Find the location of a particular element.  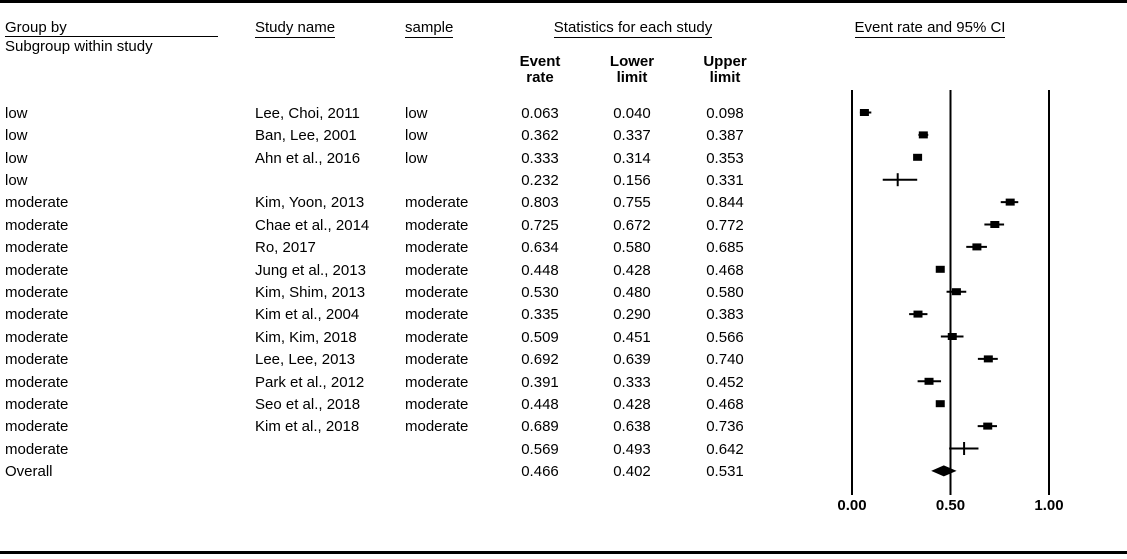

upper-limit-header-line2: limit is located at coordinates (725, 77).